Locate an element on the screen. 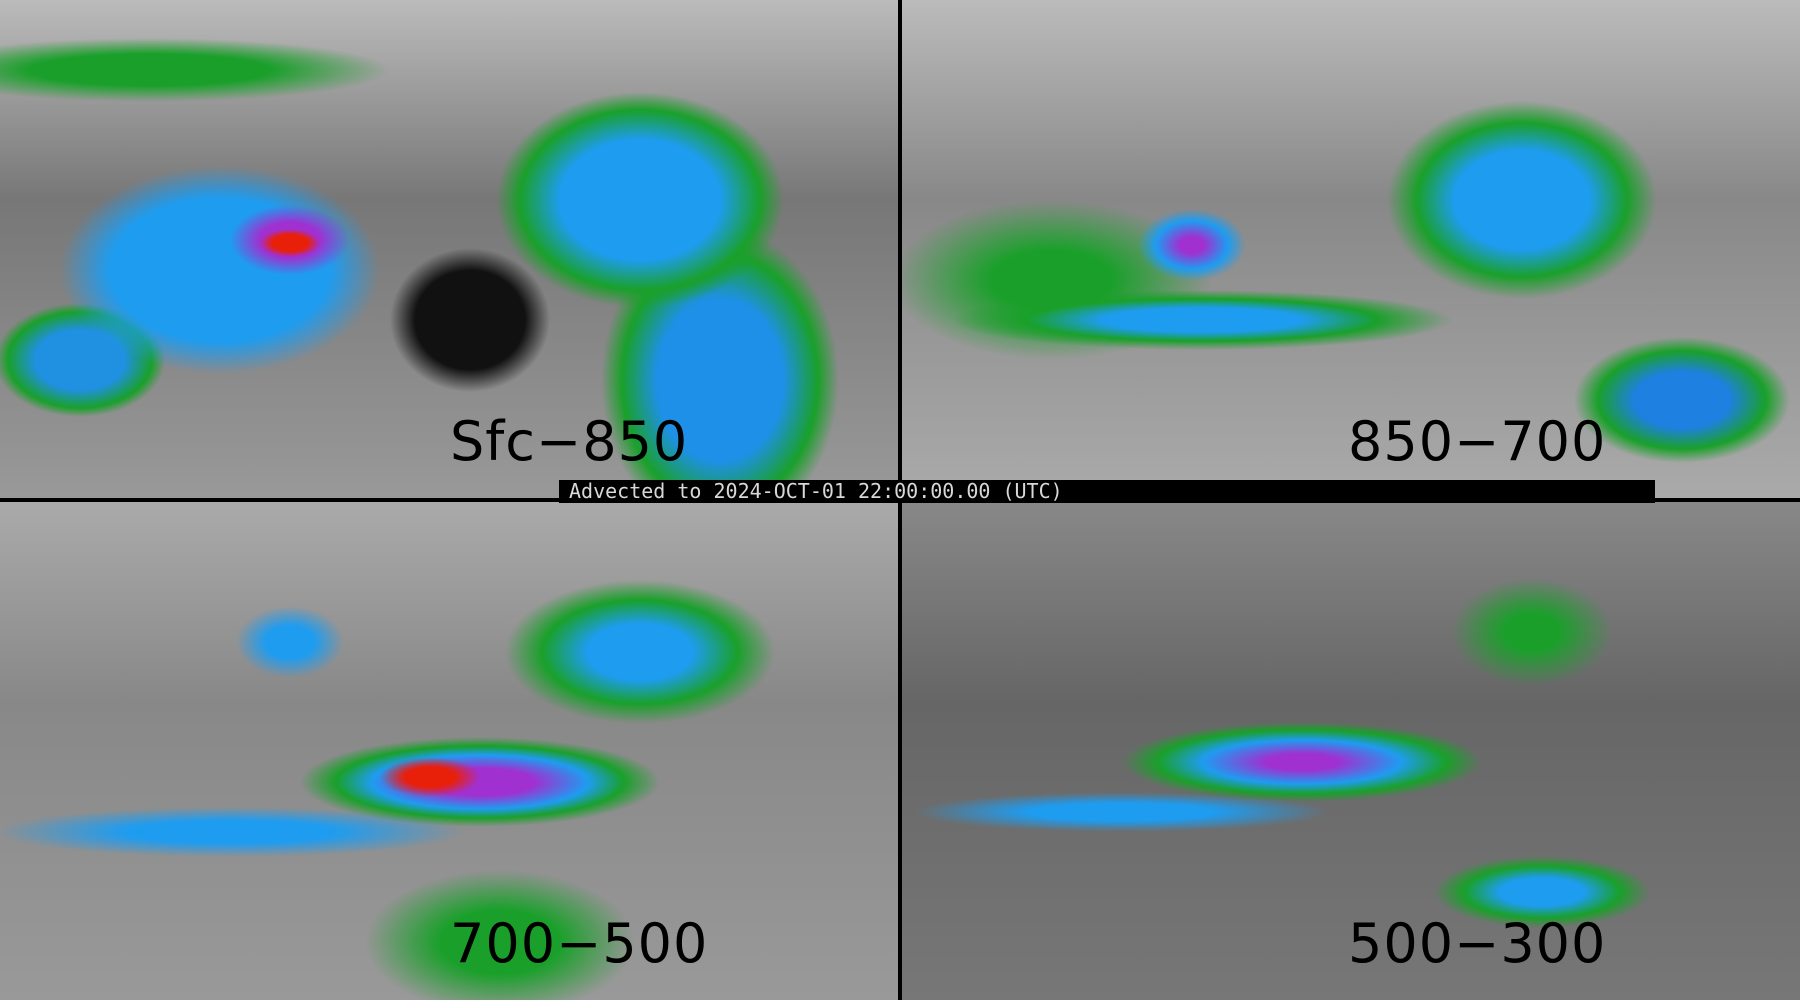 This screenshot has width=1800, height=1000. panel-label: 500−300 is located at coordinates (1477, 943).